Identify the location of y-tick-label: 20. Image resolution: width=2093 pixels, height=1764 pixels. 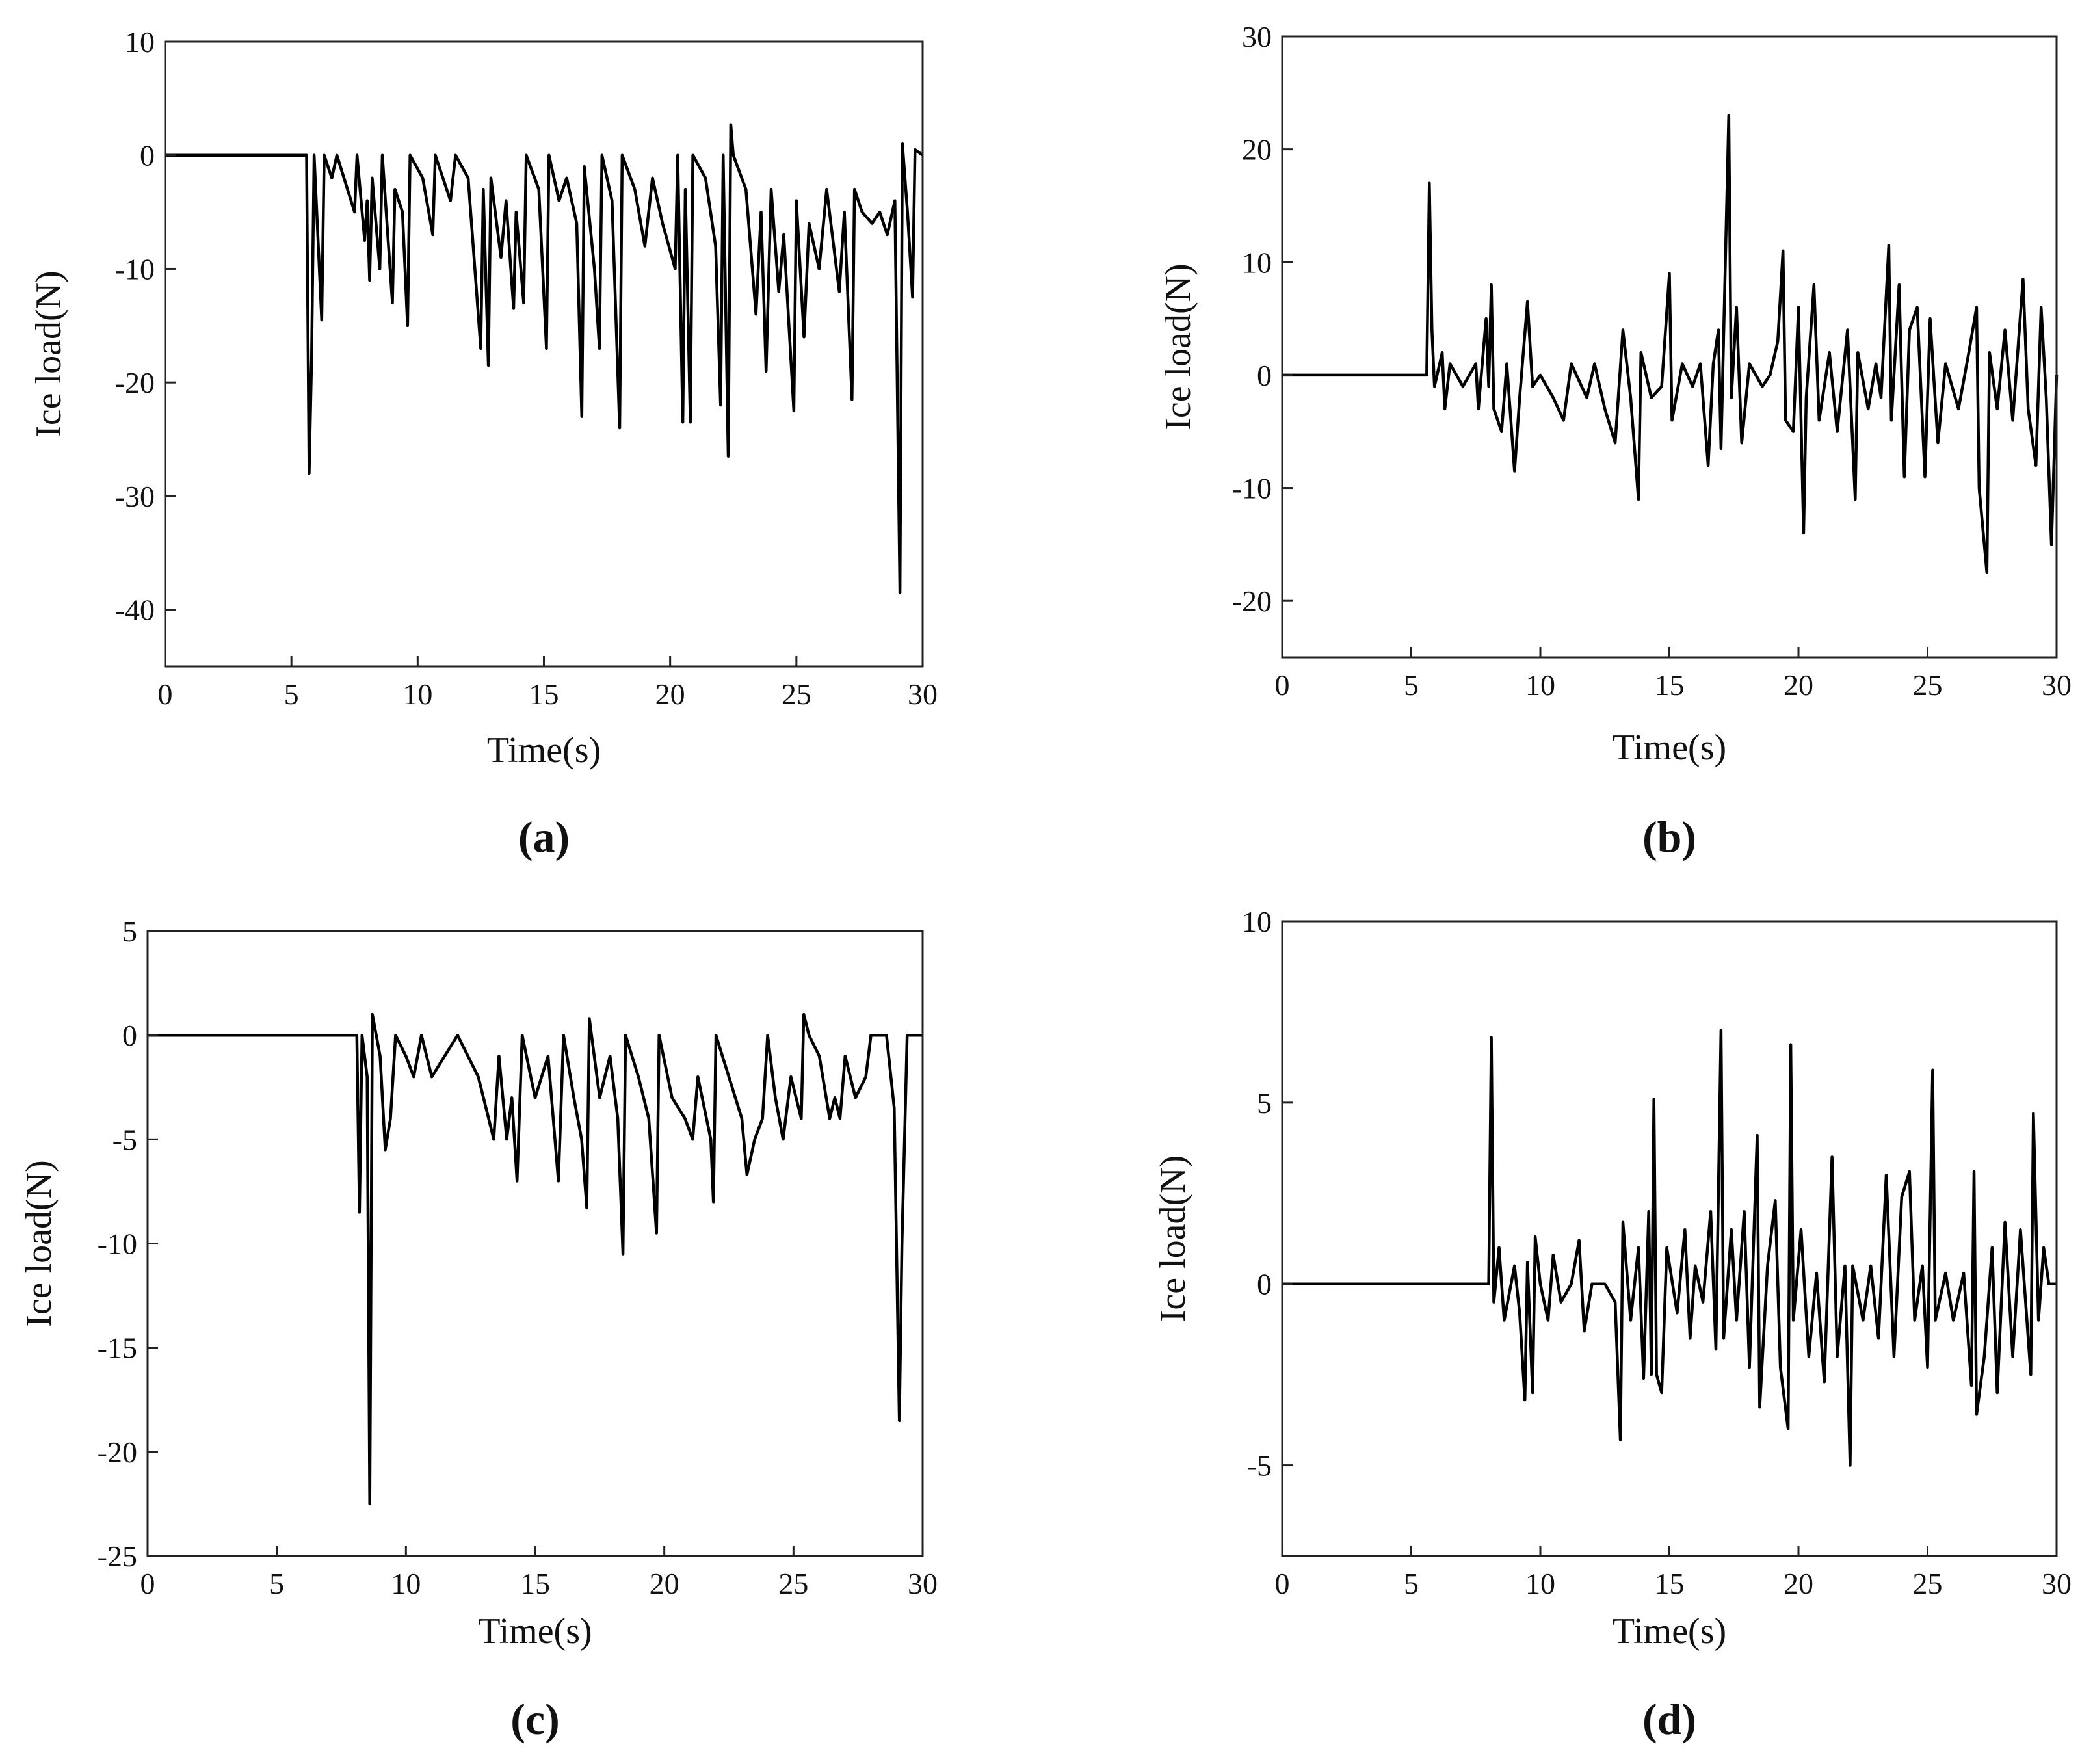
(1257, 150).